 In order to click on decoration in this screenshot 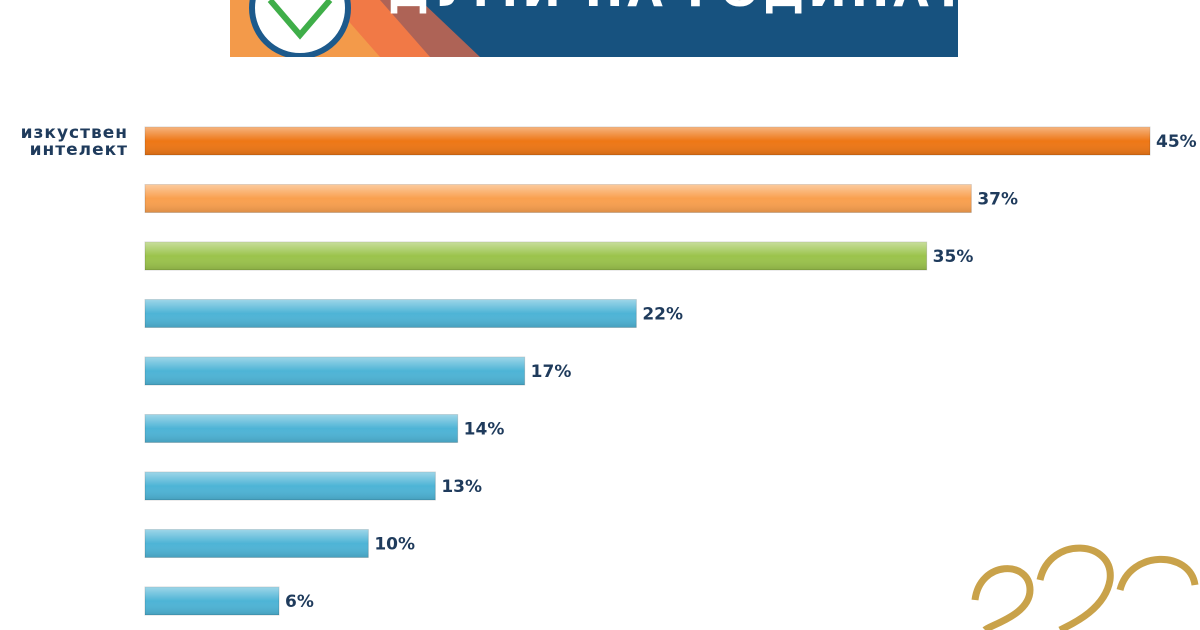, I will do `click(1085, 587)`.